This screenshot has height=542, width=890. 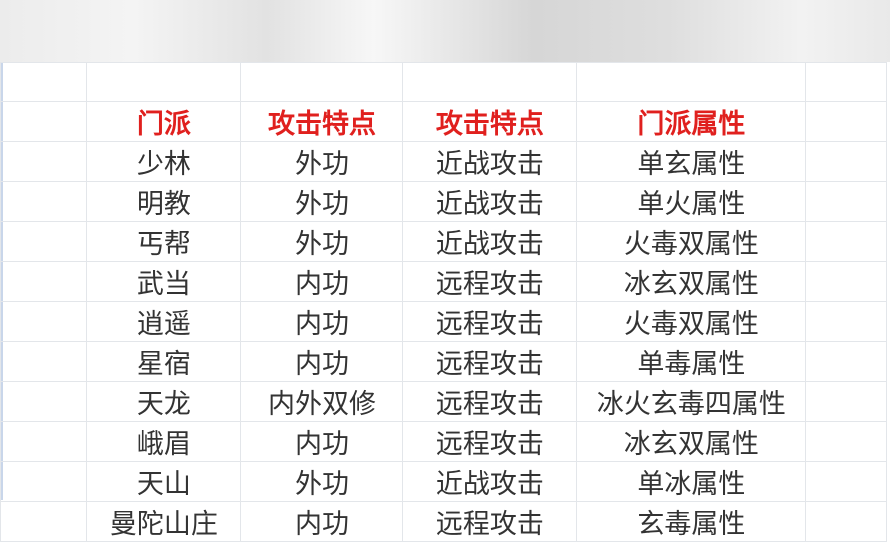 What do you see at coordinates (691, 361) in the screenshot?
I see `sect-attribute-cell: 单毒属性` at bounding box center [691, 361].